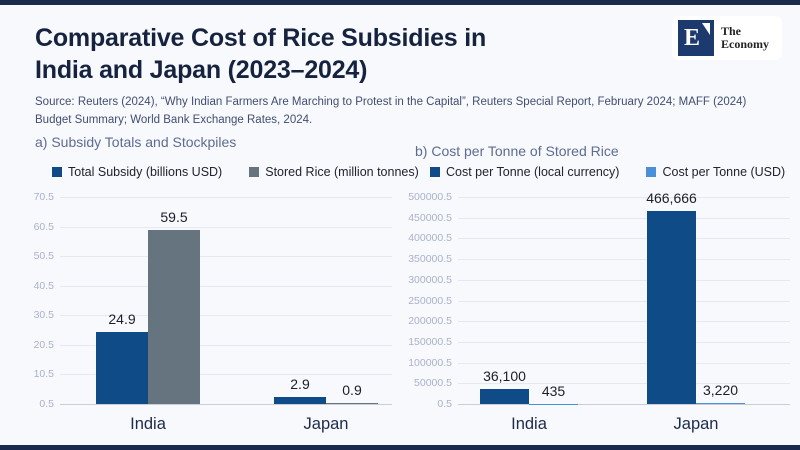 The image size is (800, 450). I want to click on value-label: 466,666, so click(671, 197).